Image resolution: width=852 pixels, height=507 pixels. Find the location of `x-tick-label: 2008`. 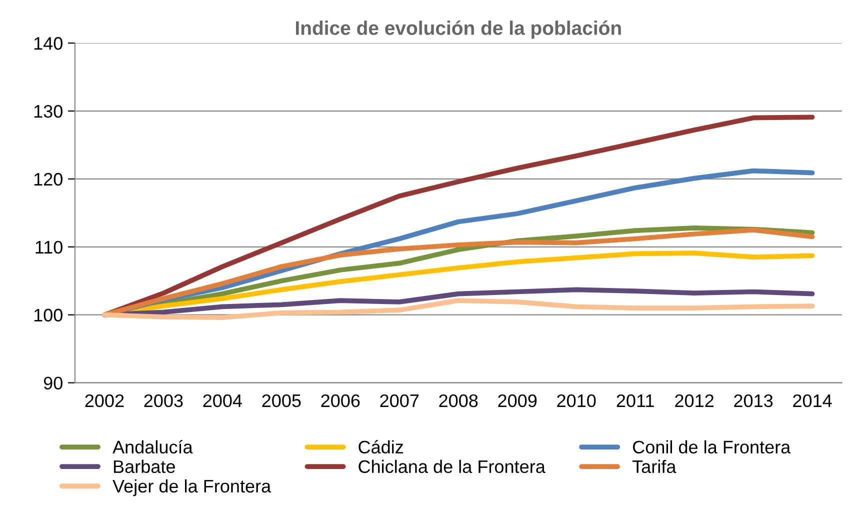

x-tick-label: 2008 is located at coordinates (458, 401).